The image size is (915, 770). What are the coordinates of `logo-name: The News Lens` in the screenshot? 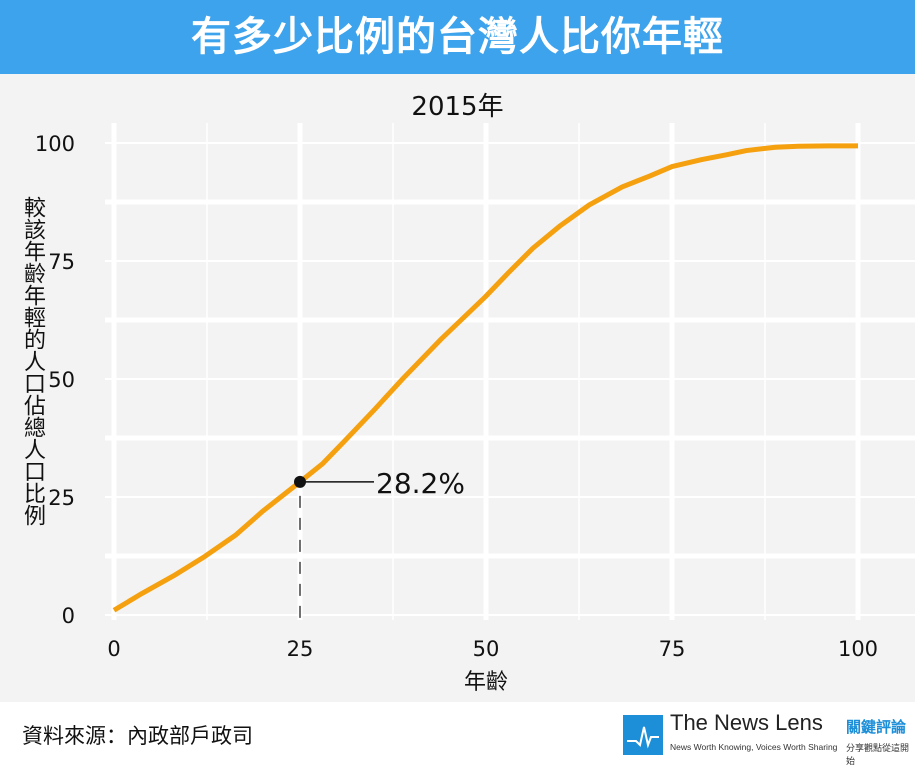 It's located at (746, 722).